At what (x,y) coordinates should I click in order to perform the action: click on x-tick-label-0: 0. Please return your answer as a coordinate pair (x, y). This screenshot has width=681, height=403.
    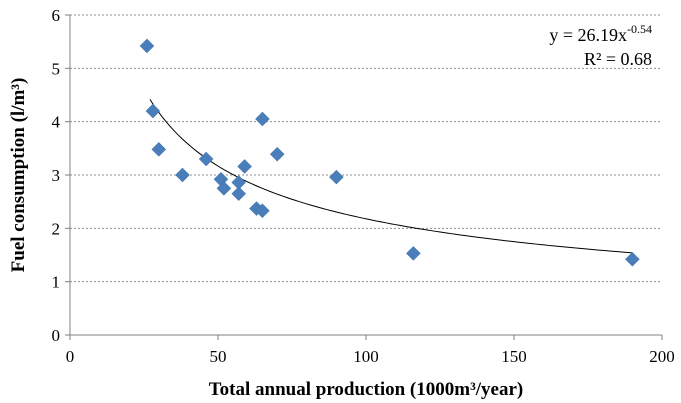
    Looking at the image, I should click on (70, 356).